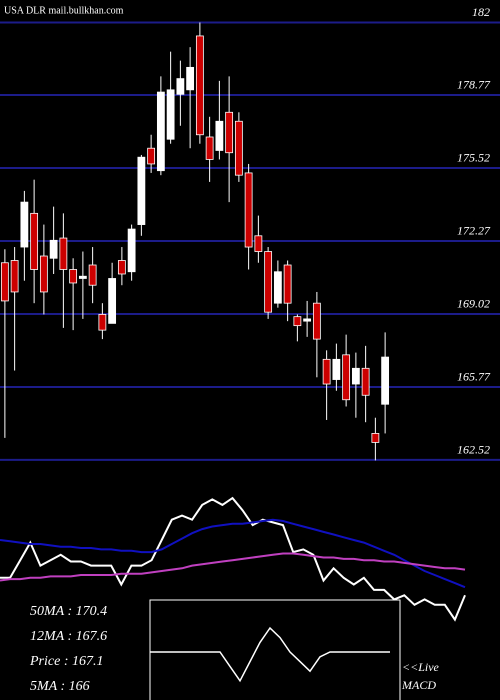 The height and width of the screenshot is (700, 500). What do you see at coordinates (421, 667) in the screenshot?
I see `macd-label: <<Live` at bounding box center [421, 667].